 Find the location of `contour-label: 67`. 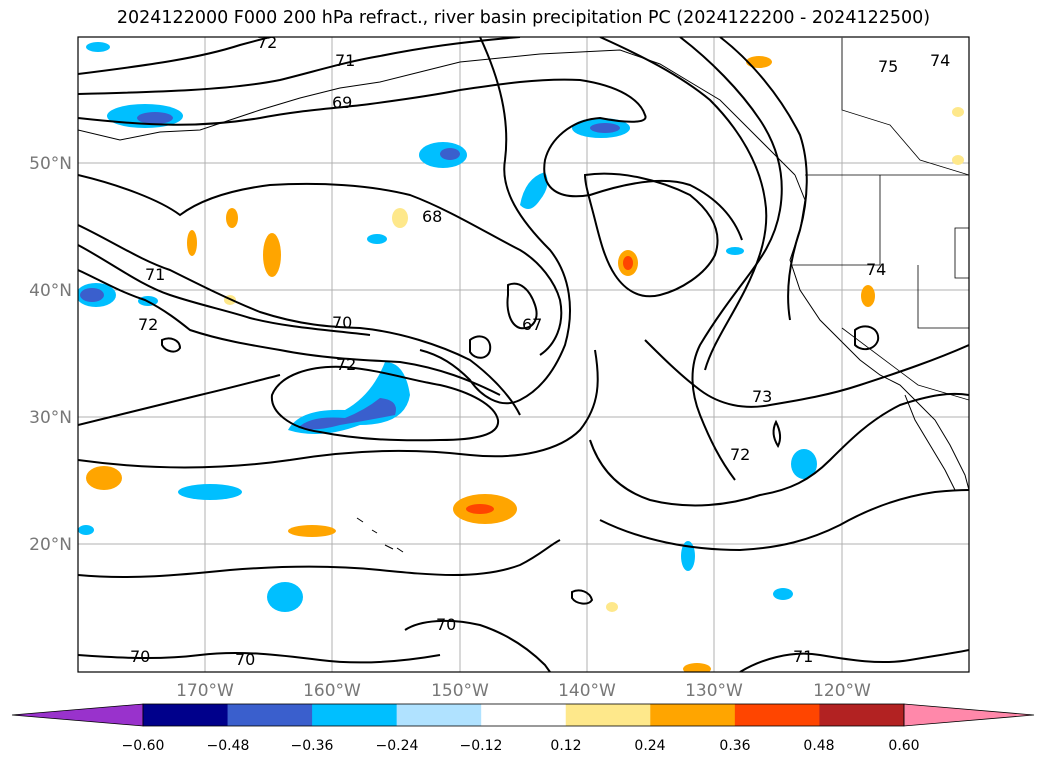

contour-label: 67 is located at coordinates (532, 324).